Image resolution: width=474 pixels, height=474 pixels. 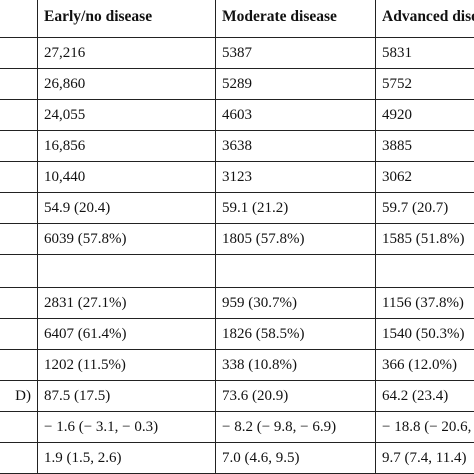 What do you see at coordinates (424, 334) in the screenshot?
I see `cell-advanced: 1540 (50.3%)` at bounding box center [424, 334].